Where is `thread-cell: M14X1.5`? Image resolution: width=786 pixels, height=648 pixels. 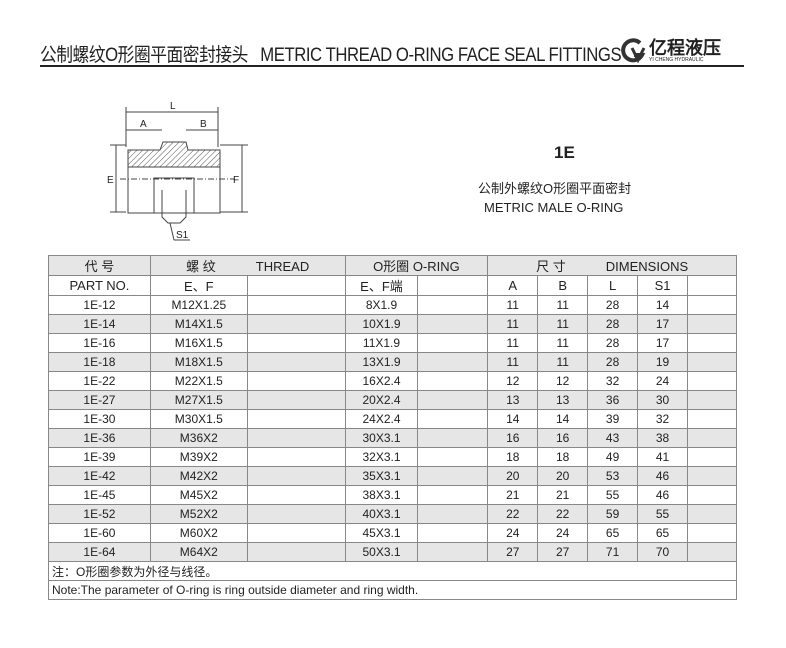
thread-cell: M14X1.5 is located at coordinates (198, 324).